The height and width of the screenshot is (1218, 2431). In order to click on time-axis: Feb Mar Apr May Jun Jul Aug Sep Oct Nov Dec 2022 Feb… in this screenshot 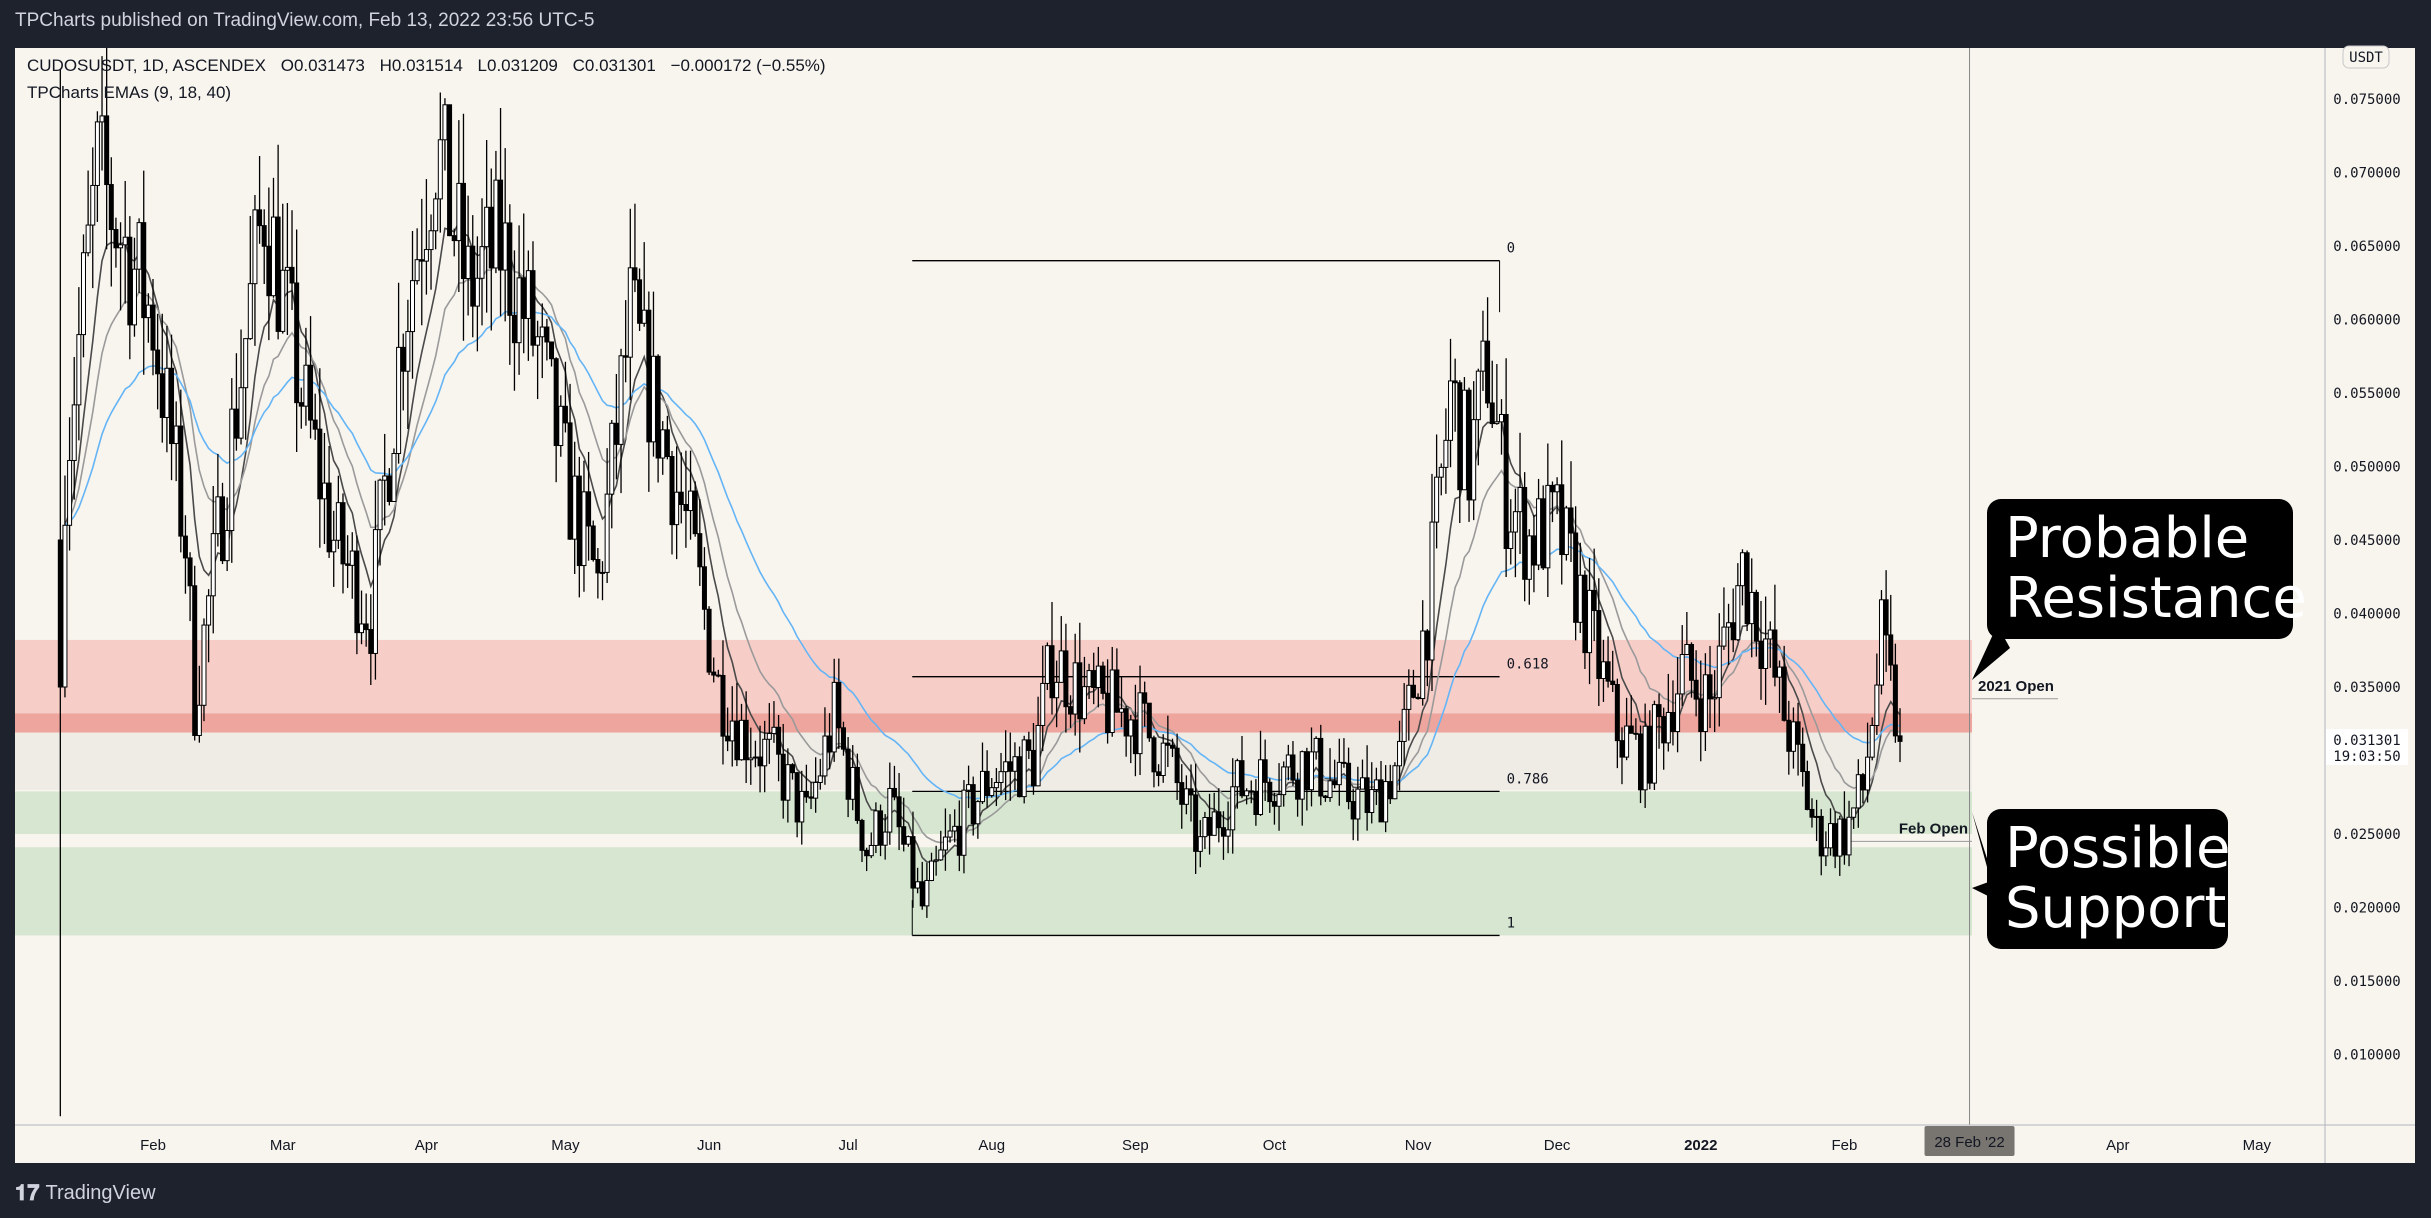, I will do `click(1233, 1144)`.